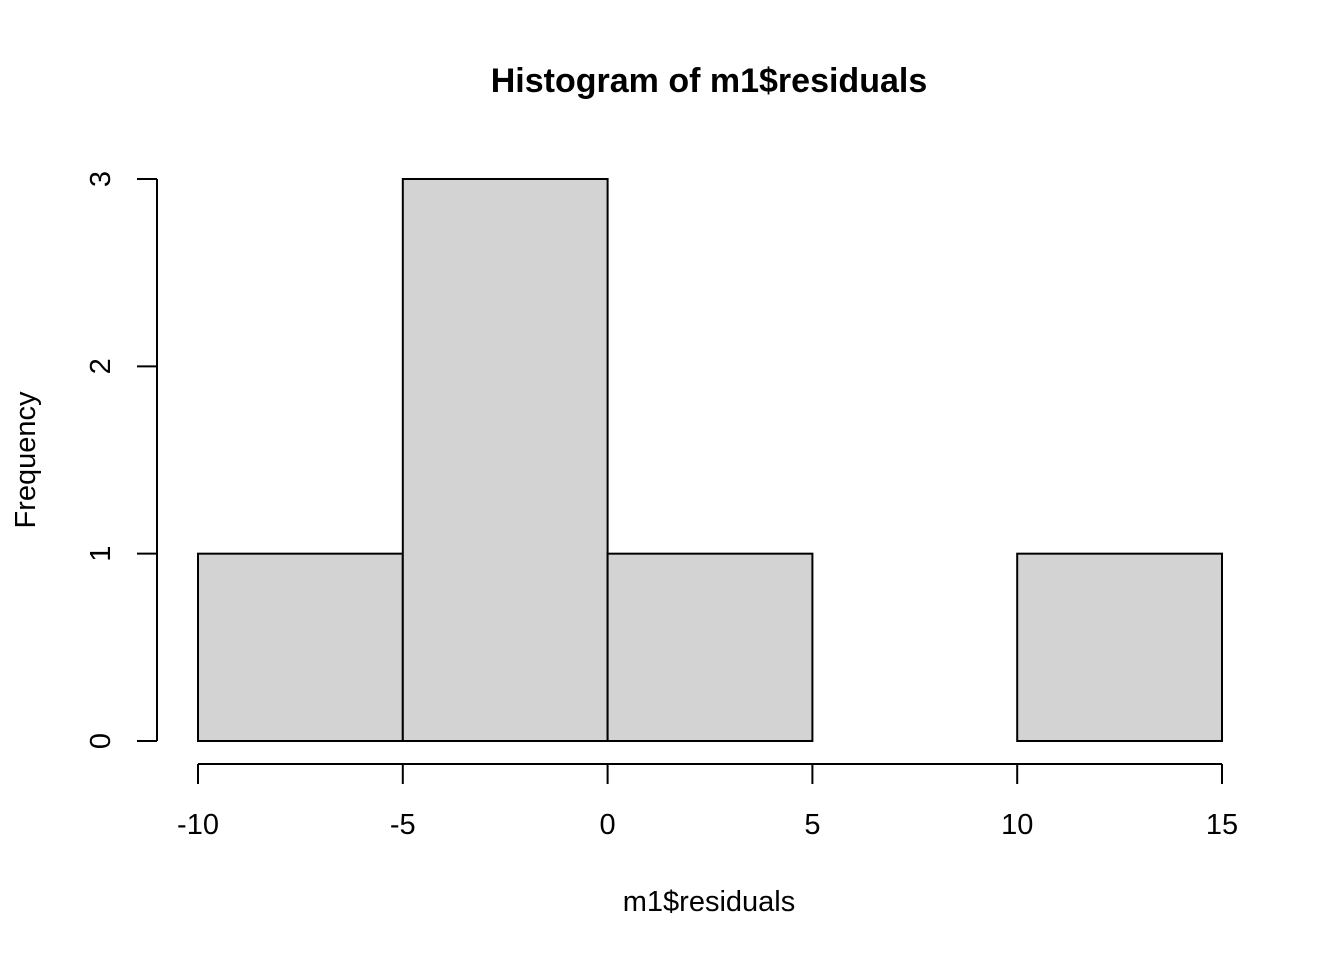 The height and width of the screenshot is (960, 1344). What do you see at coordinates (198, 825) in the screenshot?
I see `x-tick-label-0: -10` at bounding box center [198, 825].